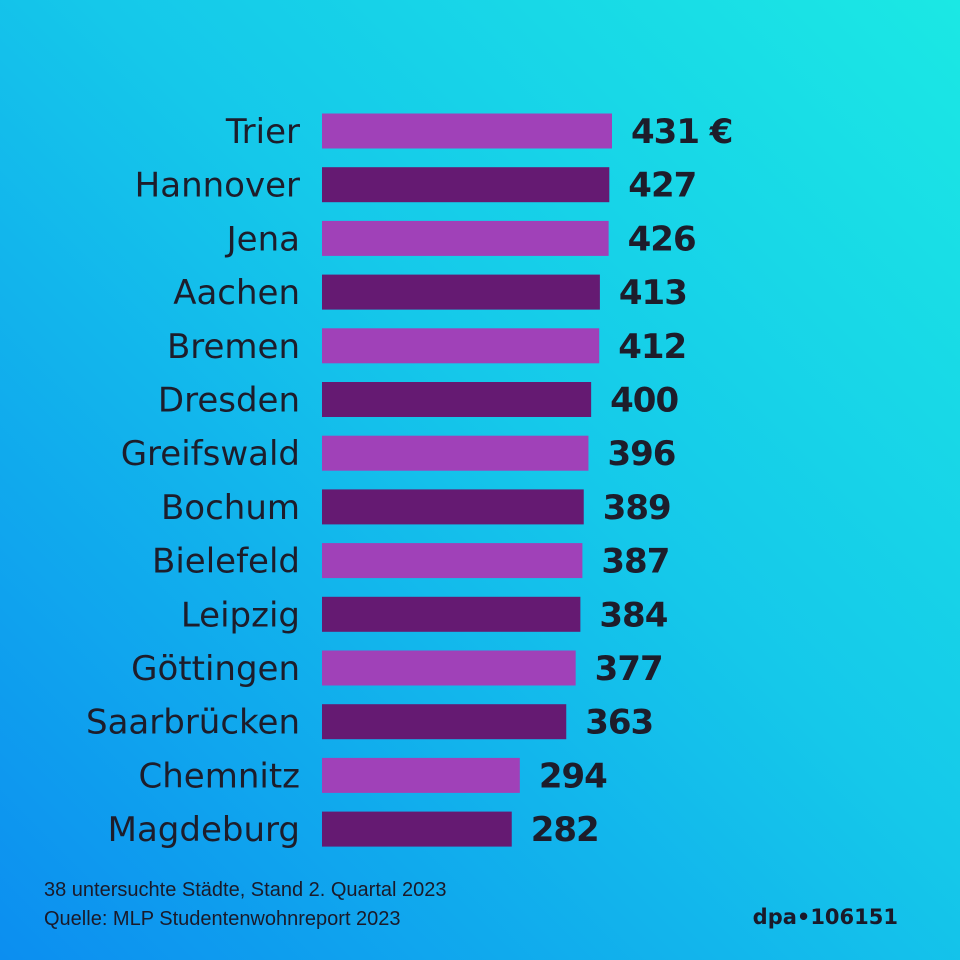  Describe the element at coordinates (644, 401) in the screenshot. I see `value-label: 400` at that location.